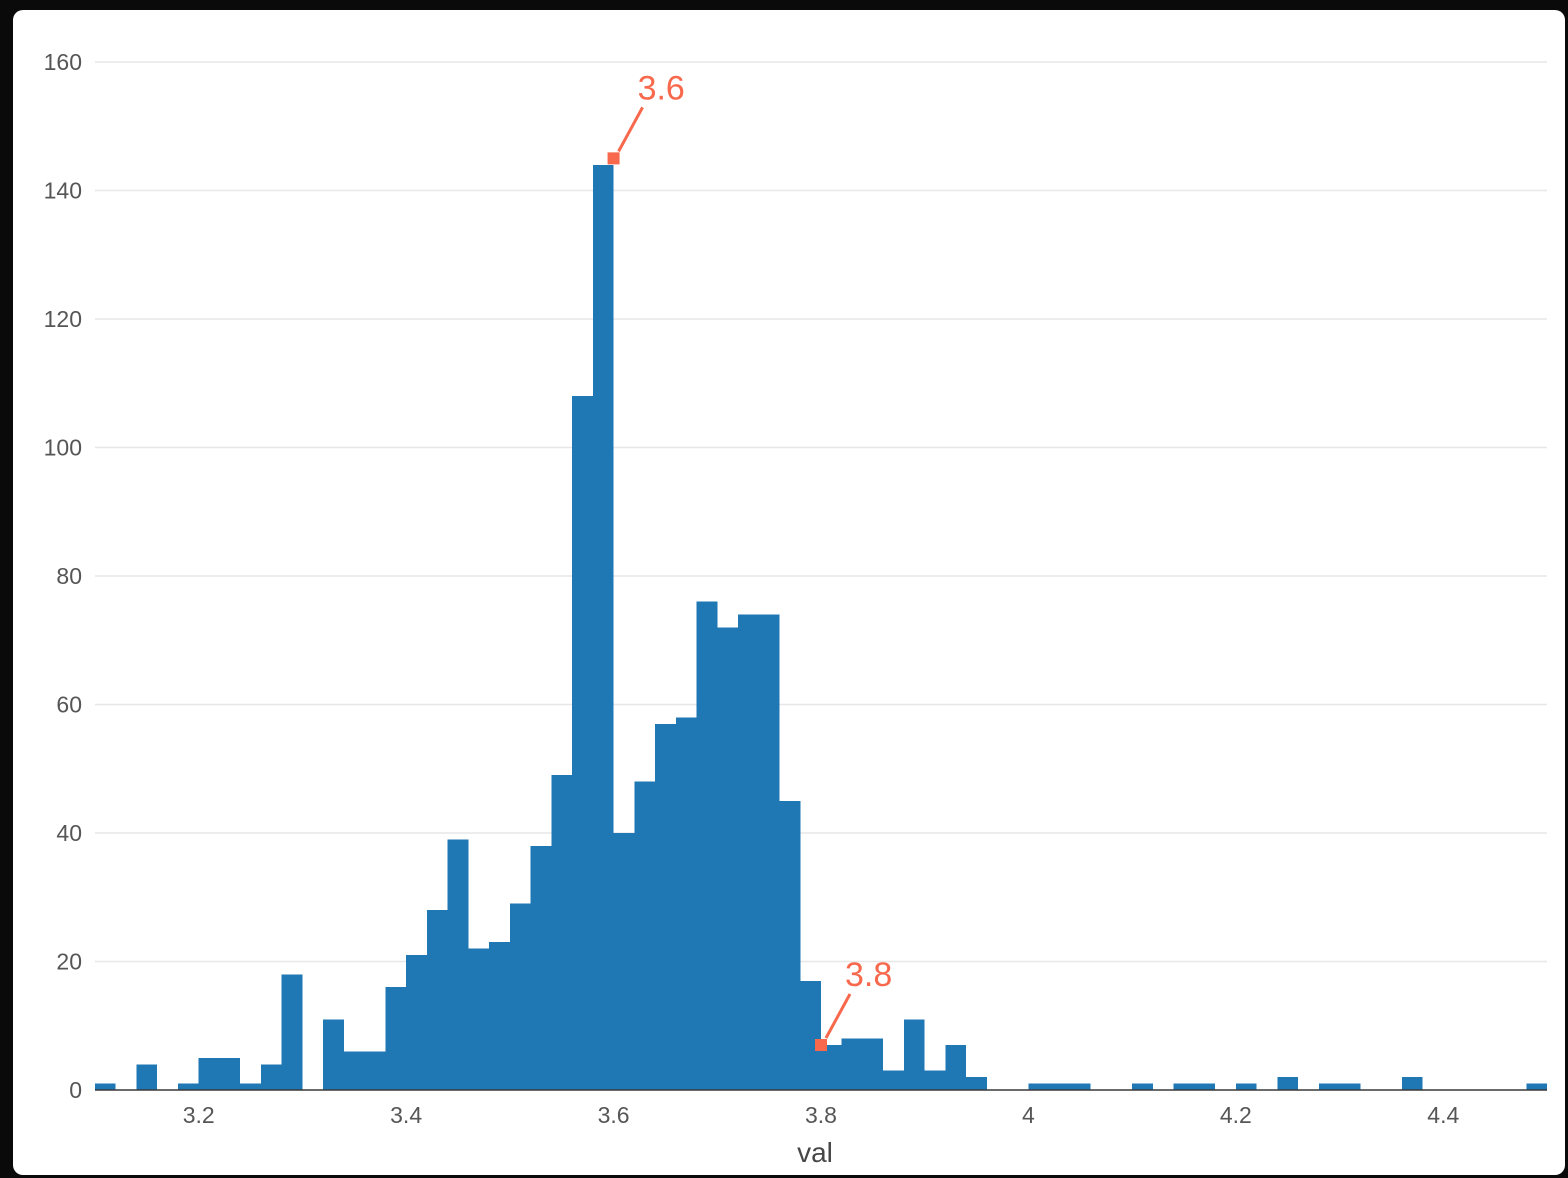 Image resolution: width=1568 pixels, height=1178 pixels. What do you see at coordinates (821, 1115) in the screenshot?
I see `x-tick-label: 3.8` at bounding box center [821, 1115].